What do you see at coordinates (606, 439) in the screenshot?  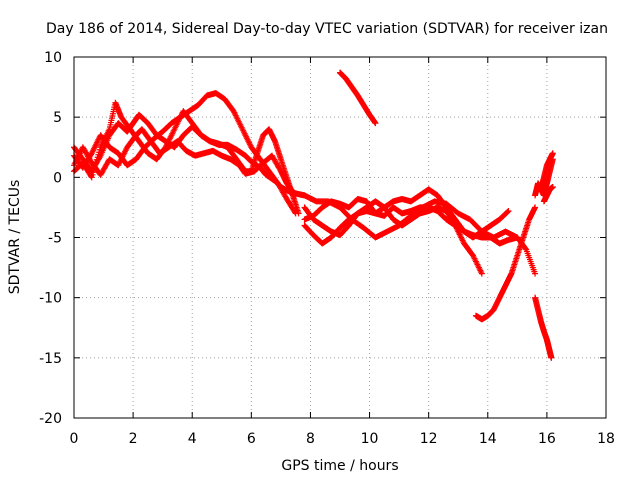 I see `x-tick-label: 18` at bounding box center [606, 439].